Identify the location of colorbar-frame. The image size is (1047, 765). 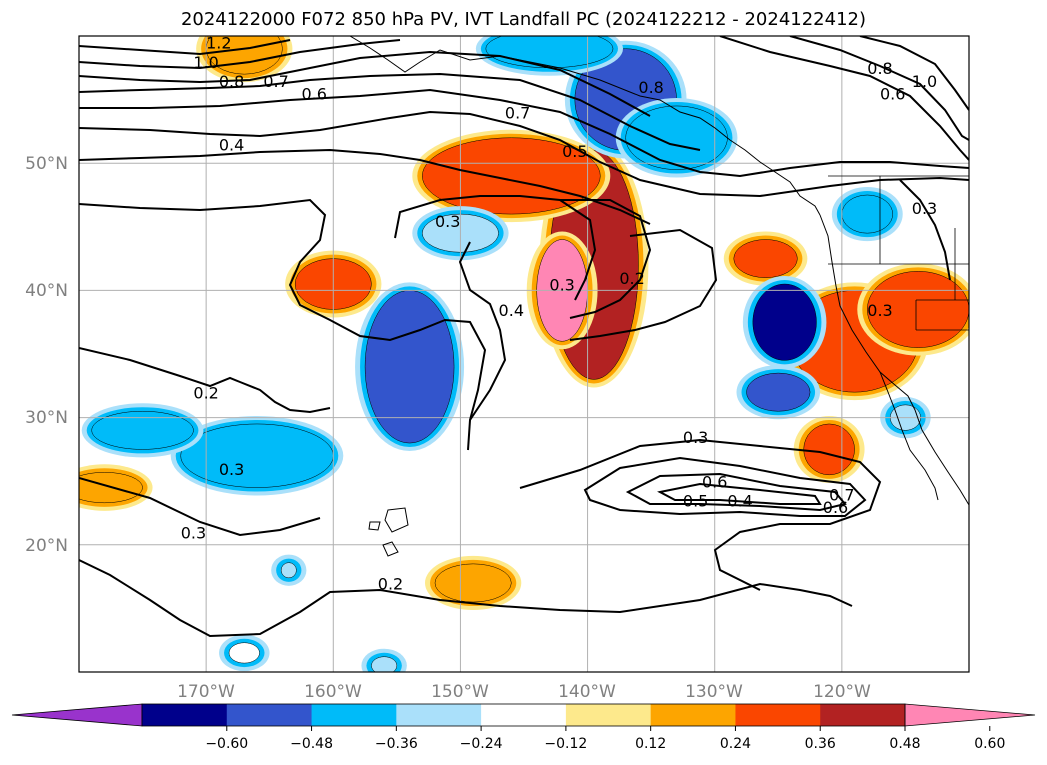
(523, 715).